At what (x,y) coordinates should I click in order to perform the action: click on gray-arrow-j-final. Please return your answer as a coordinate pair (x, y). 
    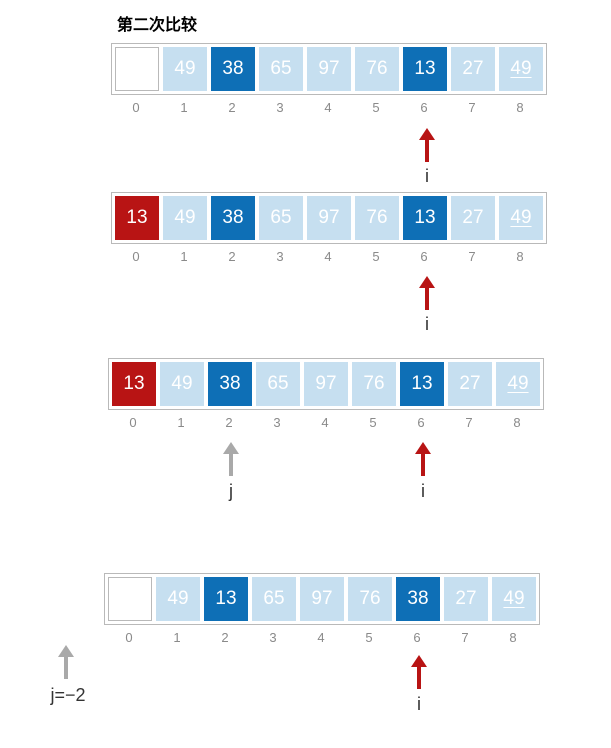
    Looking at the image, I should click on (66, 662).